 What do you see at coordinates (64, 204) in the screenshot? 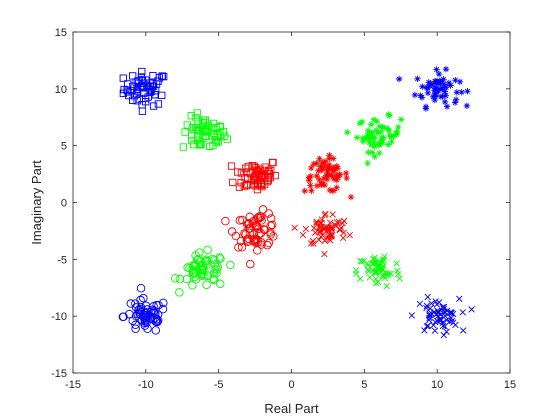
I see `y-tick-label: 0` at bounding box center [64, 204].